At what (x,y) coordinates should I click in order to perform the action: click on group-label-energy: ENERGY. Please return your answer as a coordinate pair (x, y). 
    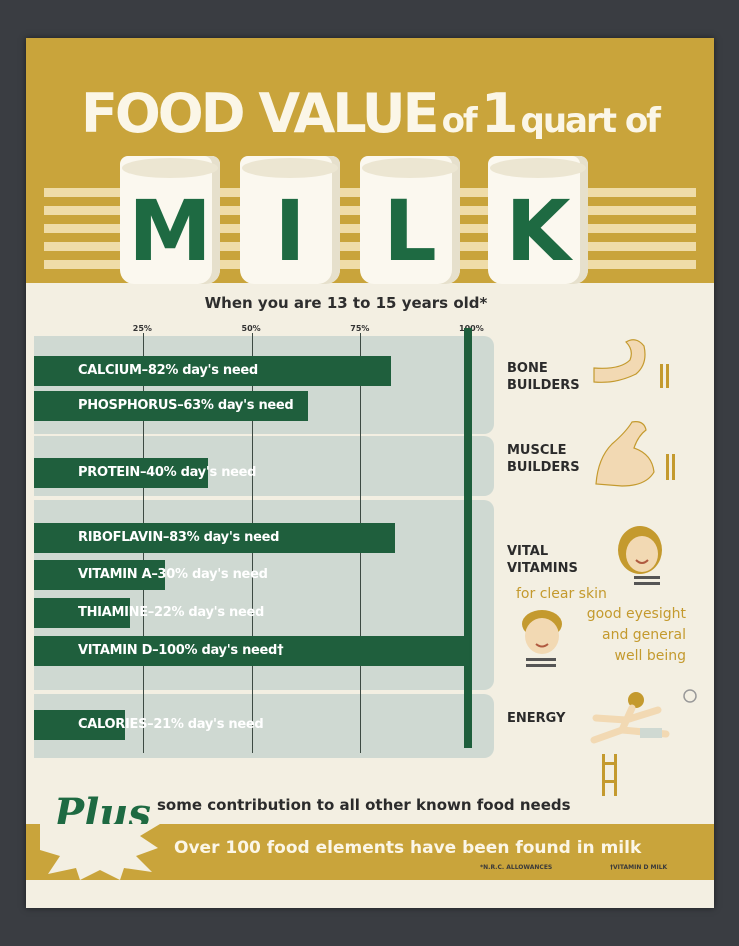
    Looking at the image, I should click on (536, 718).